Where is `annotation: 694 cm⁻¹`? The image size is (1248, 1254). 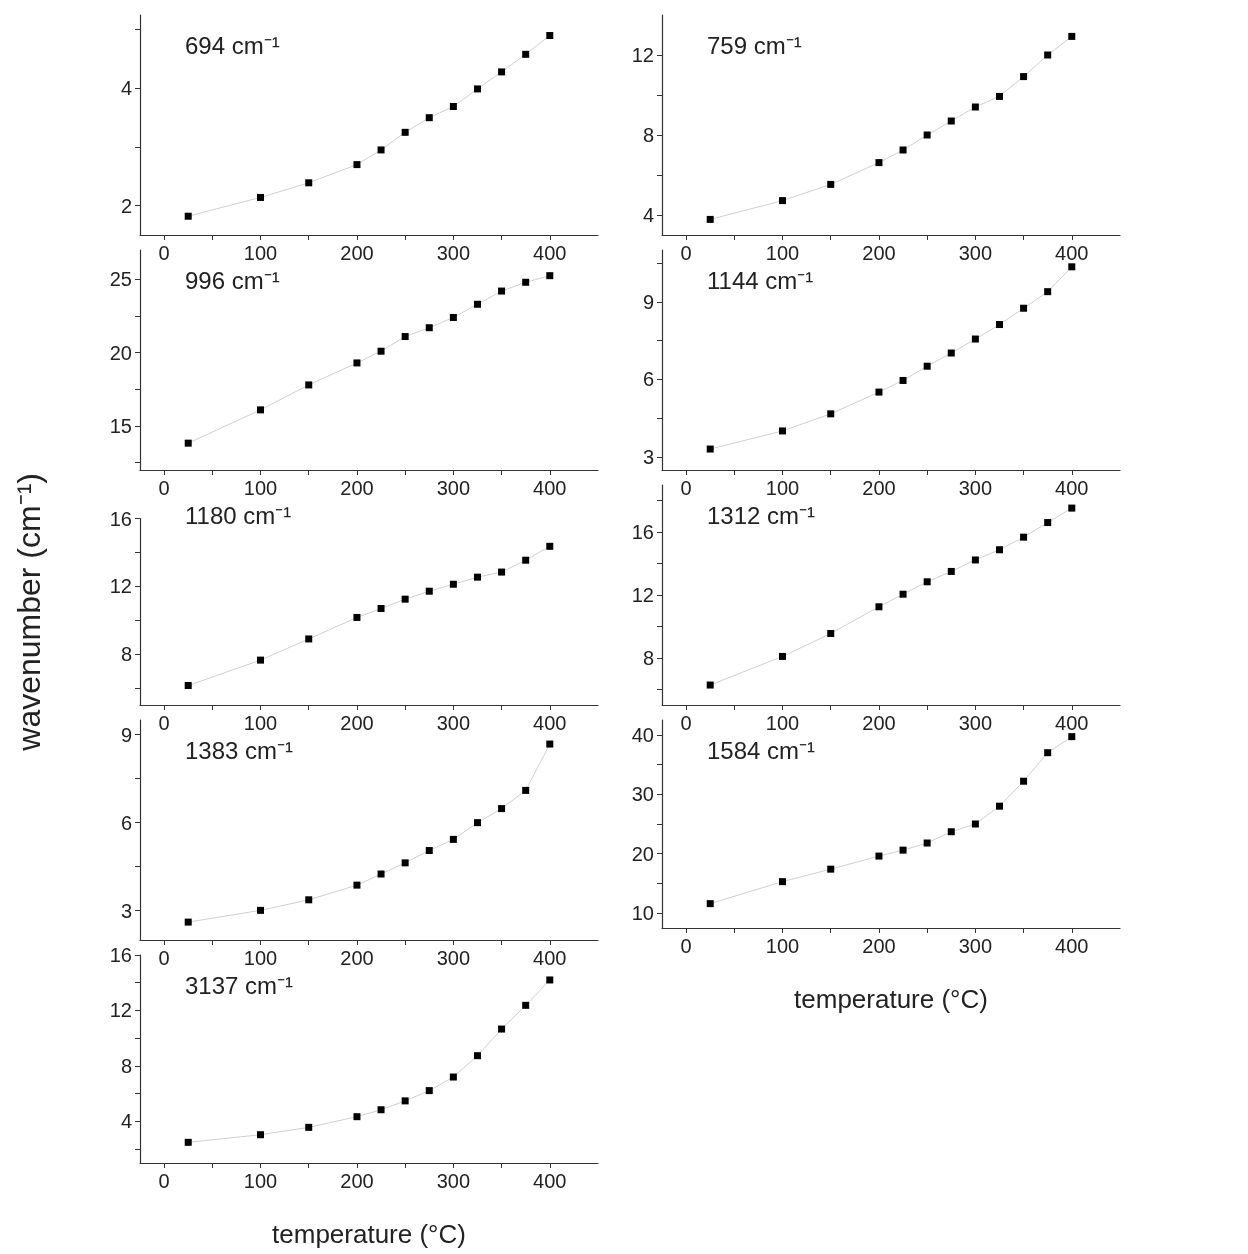 annotation: 694 cm⁻¹ is located at coordinates (232, 45).